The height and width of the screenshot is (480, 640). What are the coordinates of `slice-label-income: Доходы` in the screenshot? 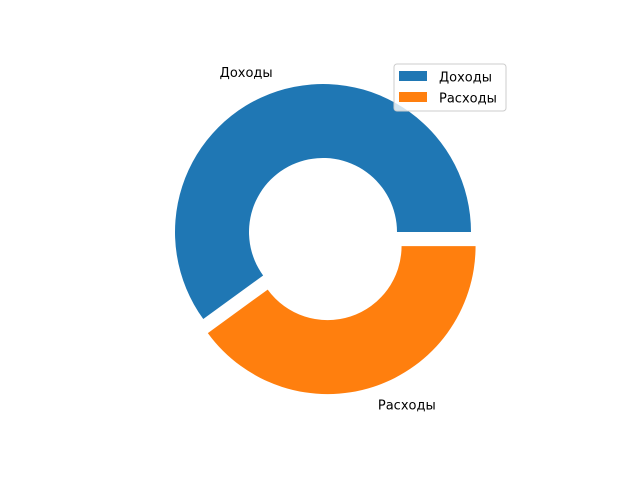 It's located at (246, 73).